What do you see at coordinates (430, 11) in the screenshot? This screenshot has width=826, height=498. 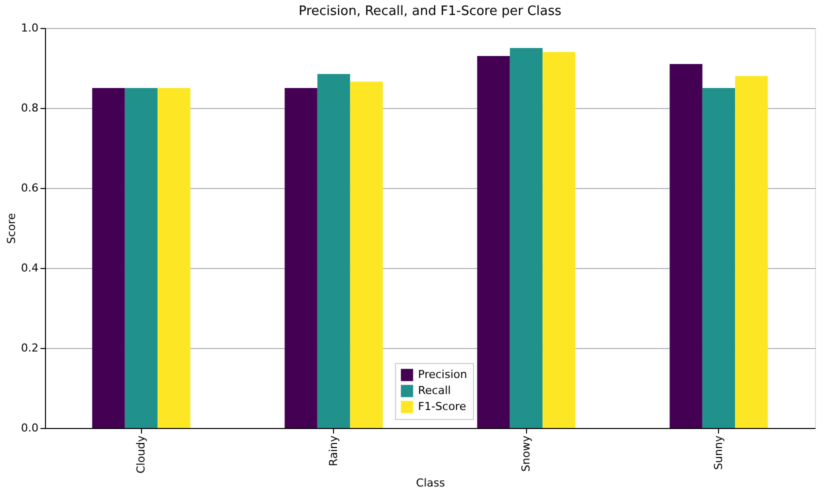 I see `chart-title: Precision, Recall, and F1-Score per Class` at bounding box center [430, 11].